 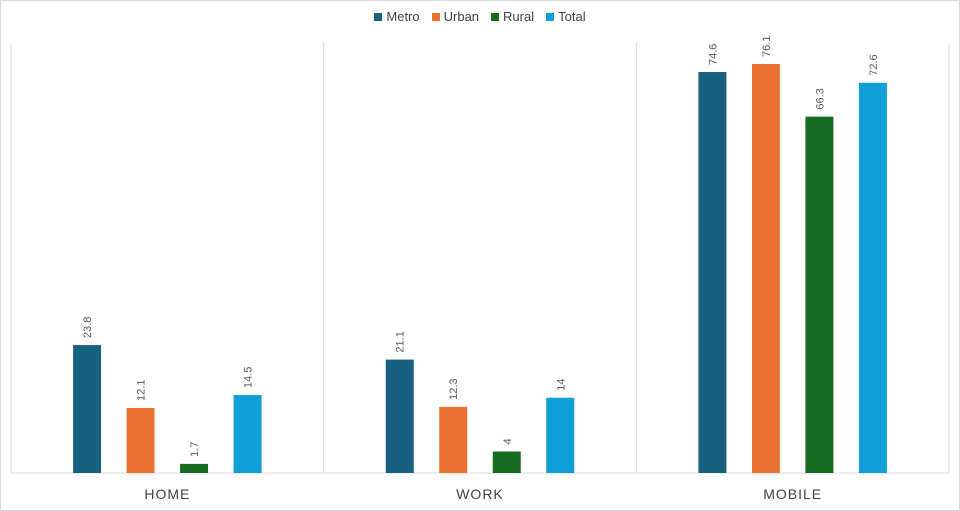 What do you see at coordinates (572, 16) in the screenshot?
I see `legend-label: Total` at bounding box center [572, 16].